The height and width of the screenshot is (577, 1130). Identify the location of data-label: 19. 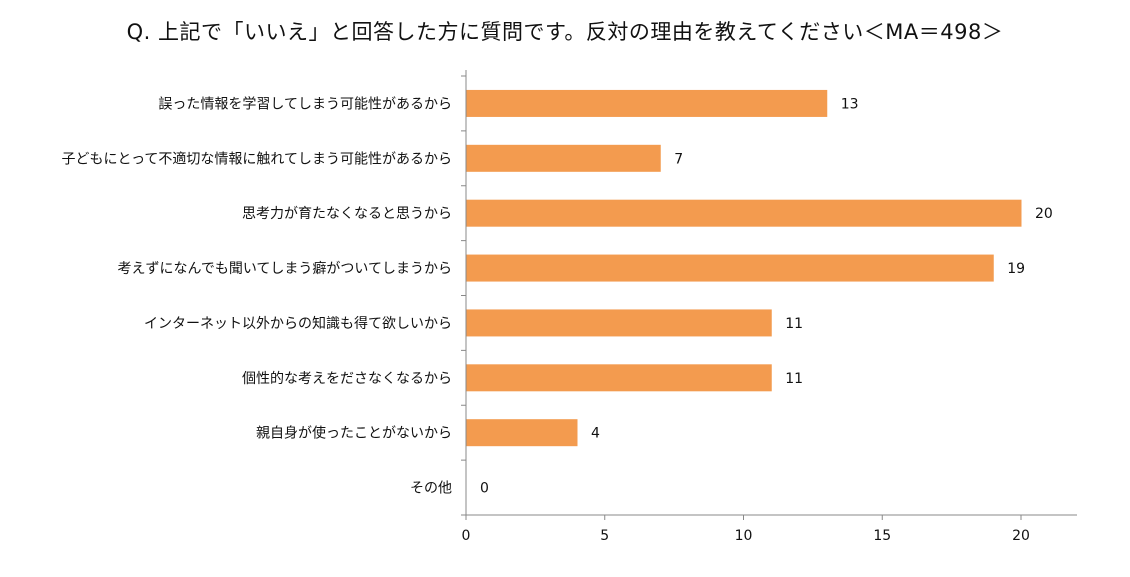
(1016, 269).